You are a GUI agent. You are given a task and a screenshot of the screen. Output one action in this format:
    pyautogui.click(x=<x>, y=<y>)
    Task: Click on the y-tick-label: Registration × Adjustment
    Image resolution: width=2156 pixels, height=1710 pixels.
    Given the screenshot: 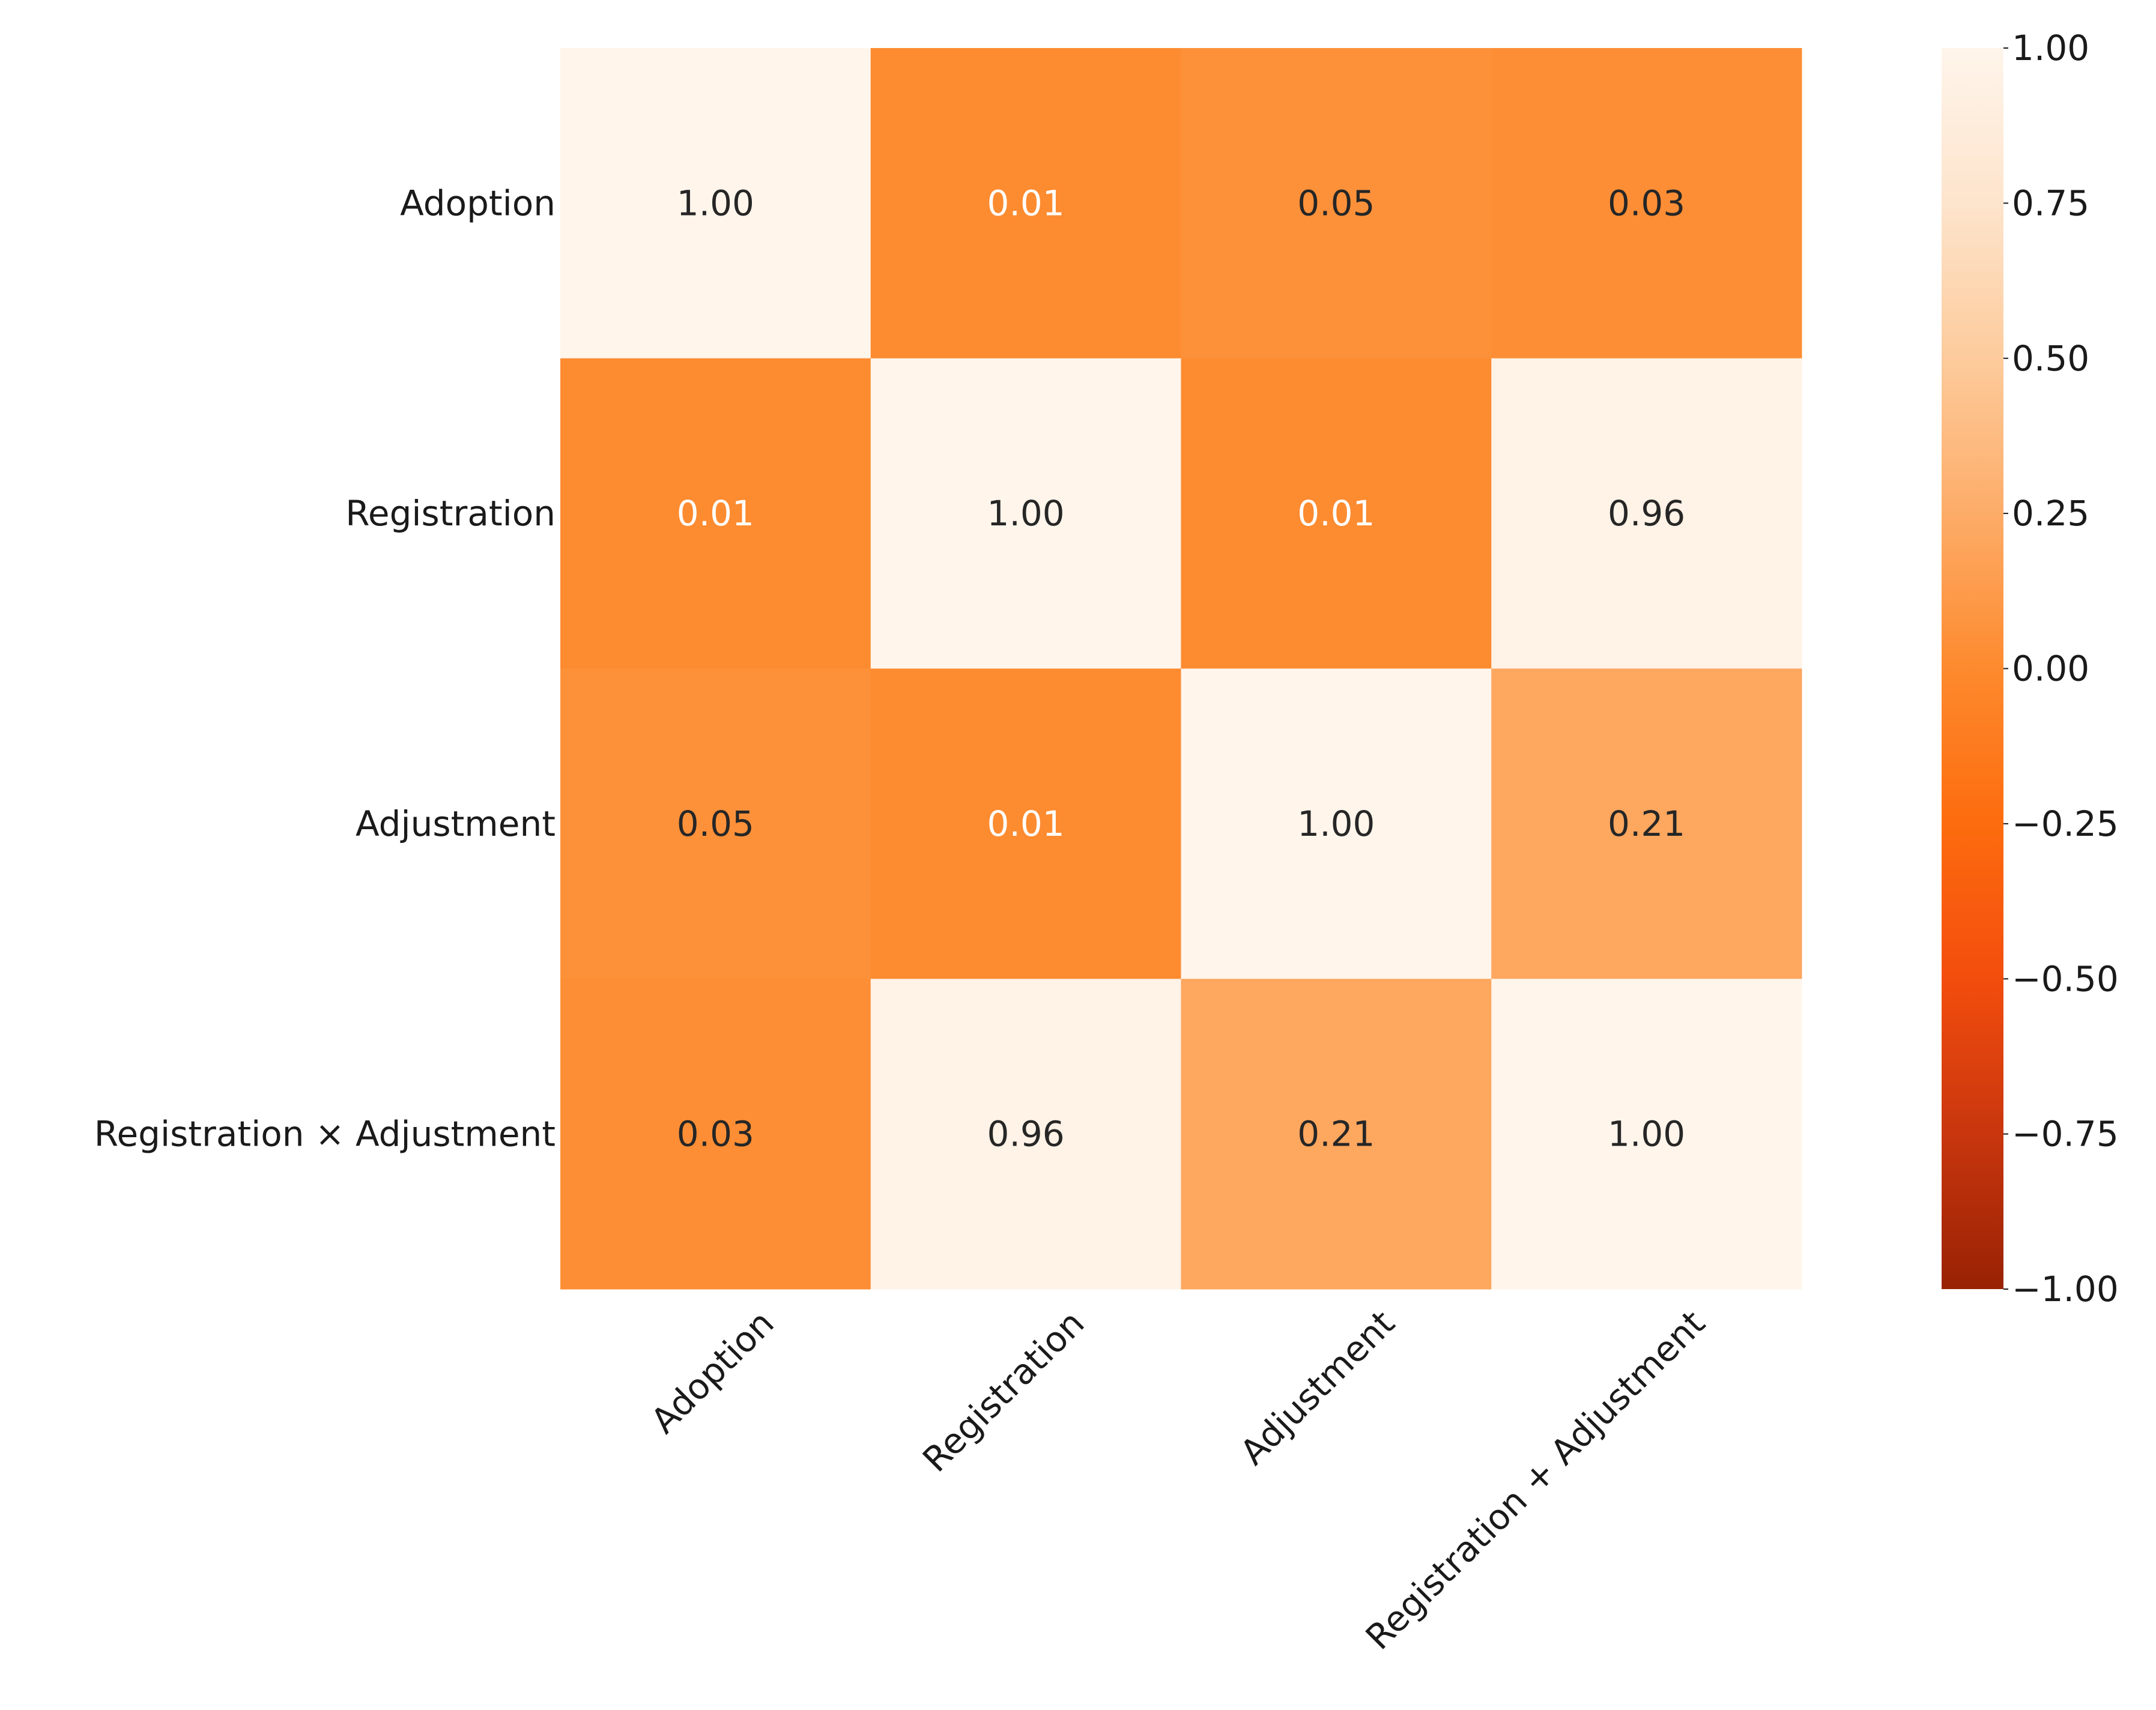 What is the action you would take?
    pyautogui.click(x=325, y=1134)
    